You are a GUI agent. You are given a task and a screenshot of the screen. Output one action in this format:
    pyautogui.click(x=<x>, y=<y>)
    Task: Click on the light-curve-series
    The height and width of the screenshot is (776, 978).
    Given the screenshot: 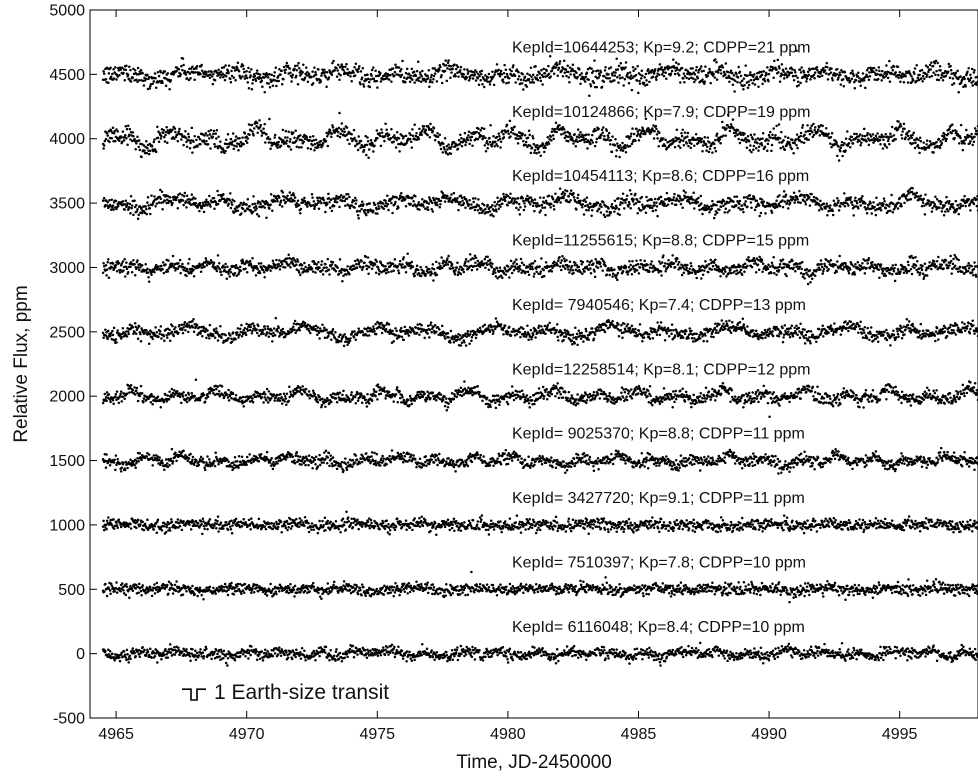 What is the action you would take?
    pyautogui.click(x=539, y=203)
    